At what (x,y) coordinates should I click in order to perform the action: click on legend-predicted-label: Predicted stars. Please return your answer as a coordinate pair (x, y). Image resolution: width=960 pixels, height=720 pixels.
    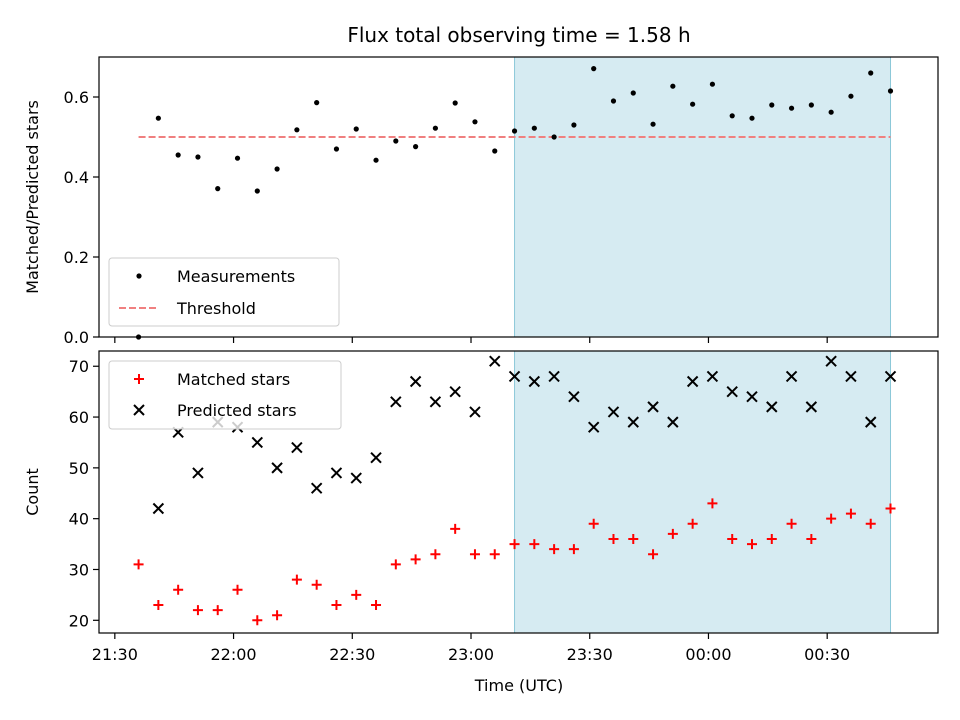
    Looking at the image, I should click on (237, 410).